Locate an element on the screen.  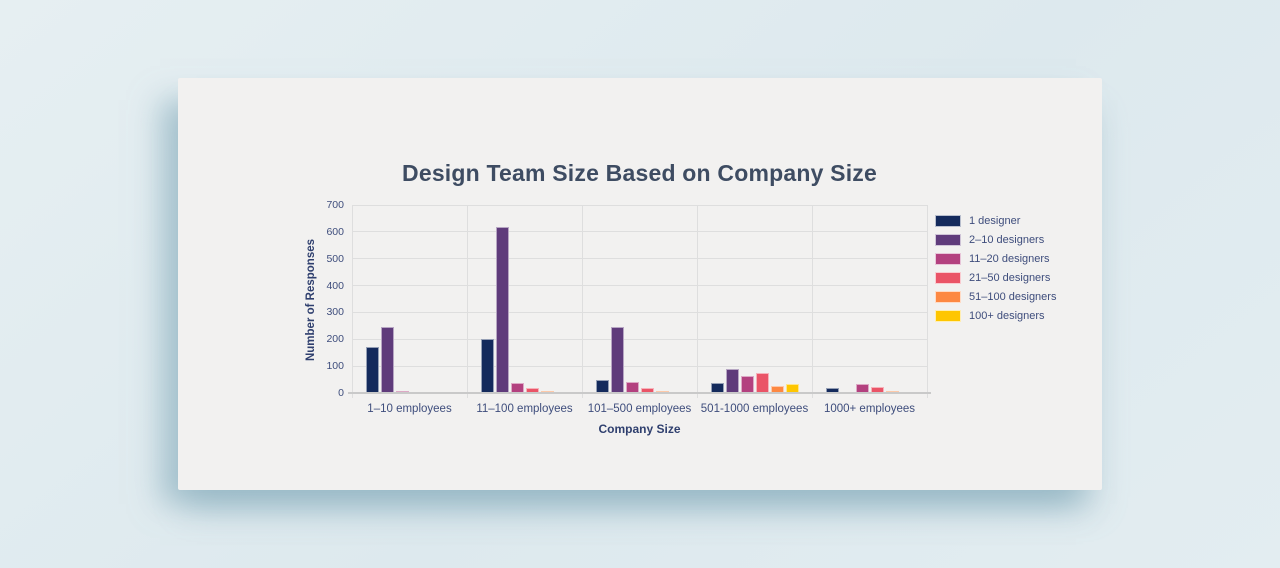
legend-item: 2–10 designers is located at coordinates (995, 239).